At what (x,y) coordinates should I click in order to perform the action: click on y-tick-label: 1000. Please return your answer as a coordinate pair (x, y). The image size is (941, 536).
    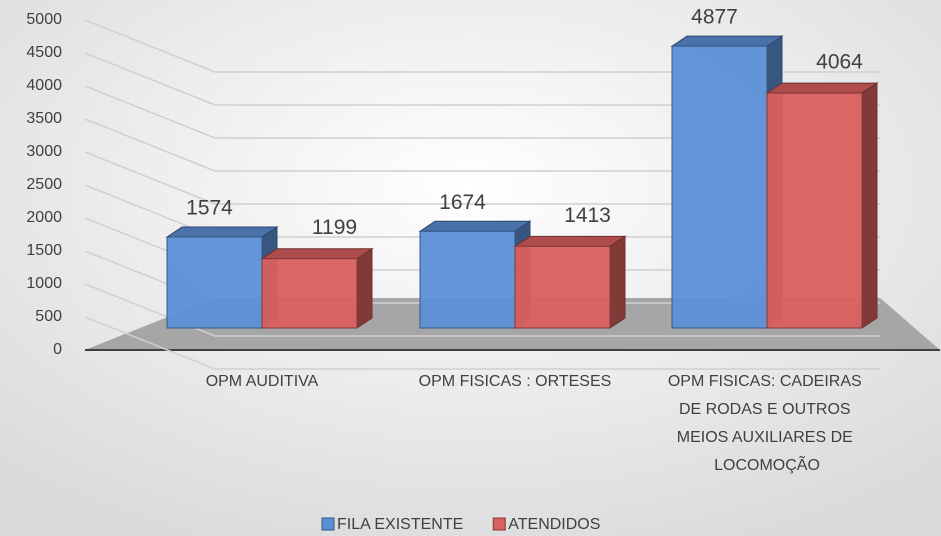
    Looking at the image, I should click on (44, 283).